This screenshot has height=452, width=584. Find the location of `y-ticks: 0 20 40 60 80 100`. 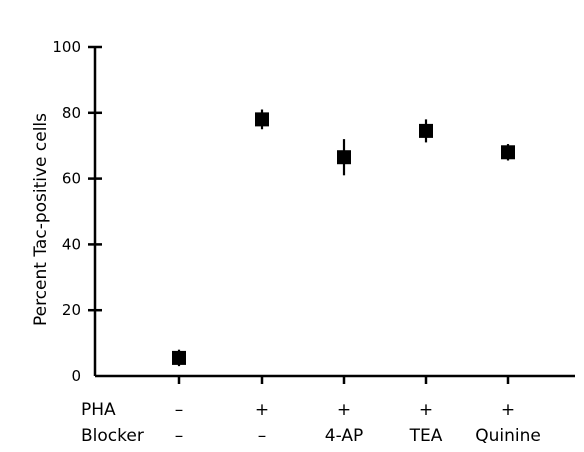

y-ticks: 0 20 40 60 80 100 is located at coordinates (77, 211).